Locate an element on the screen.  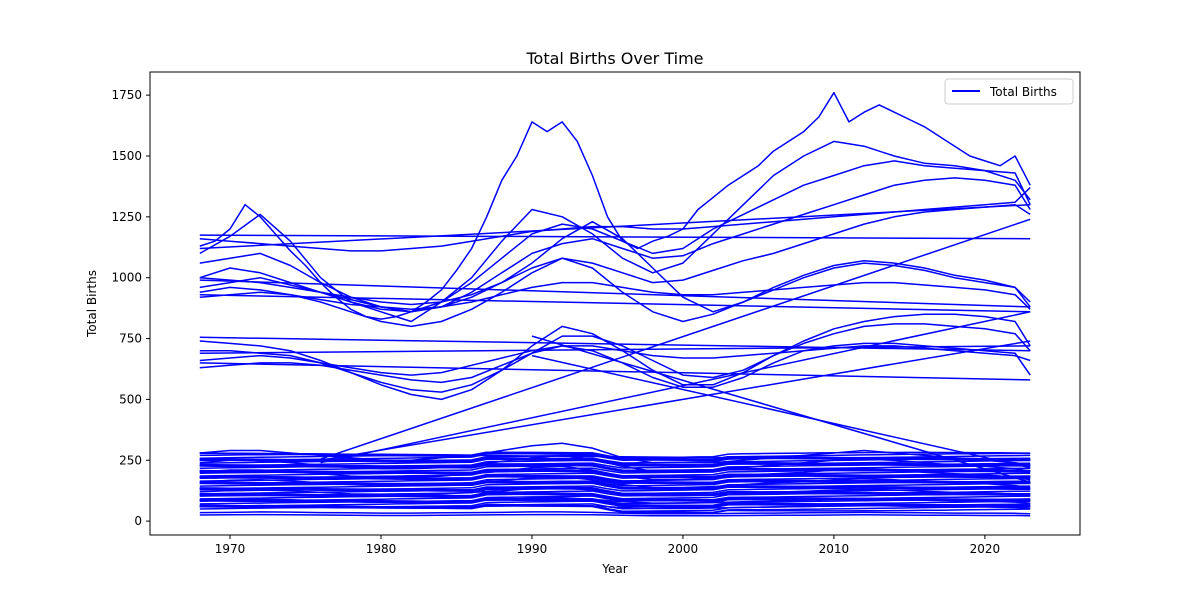
x-tick-label-1980: 1980 is located at coordinates (381, 549).